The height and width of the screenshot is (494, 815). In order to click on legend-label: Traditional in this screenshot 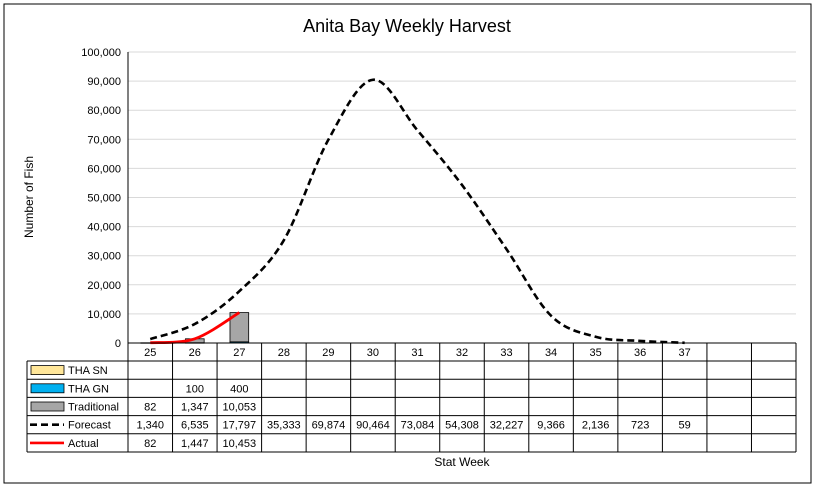, I will do `click(93, 408)`.